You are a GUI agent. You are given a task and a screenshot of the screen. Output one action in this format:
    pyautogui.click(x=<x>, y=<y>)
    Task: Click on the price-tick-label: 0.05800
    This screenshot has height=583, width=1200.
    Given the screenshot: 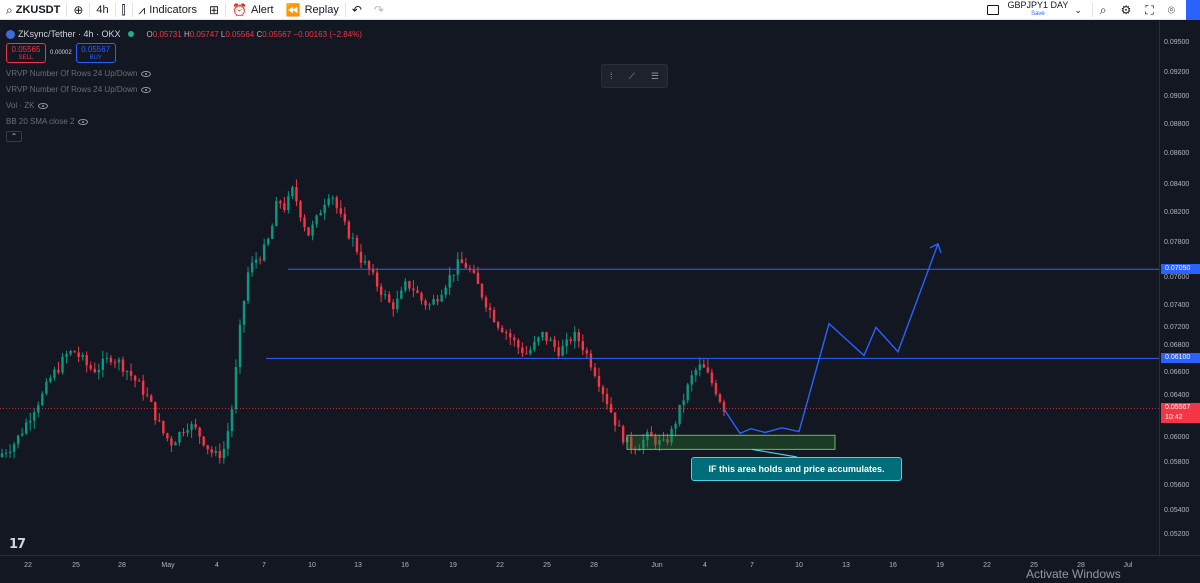 What is the action you would take?
    pyautogui.click(x=1177, y=462)
    